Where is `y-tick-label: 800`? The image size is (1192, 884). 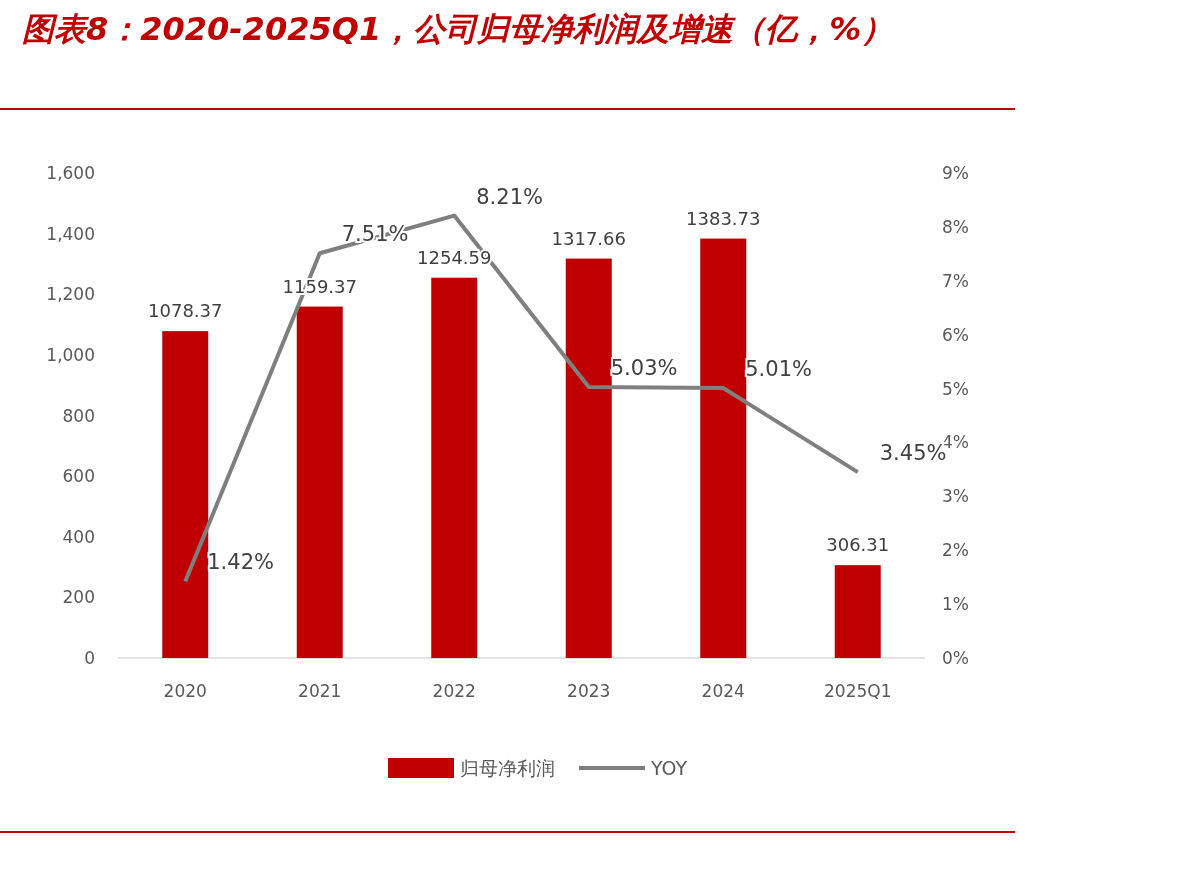
y-tick-label: 800 is located at coordinates (78, 415).